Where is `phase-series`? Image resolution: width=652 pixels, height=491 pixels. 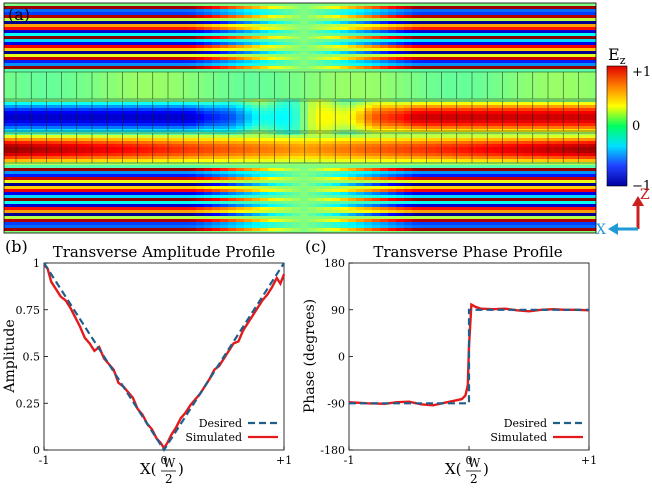
phase-series is located at coordinates (469, 354).